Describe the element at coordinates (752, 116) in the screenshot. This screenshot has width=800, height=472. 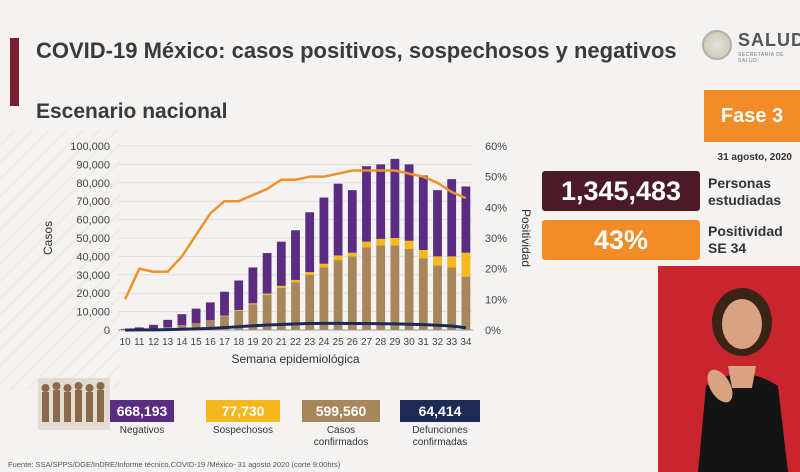
I see `phase-badge: Fase 3` at that location.